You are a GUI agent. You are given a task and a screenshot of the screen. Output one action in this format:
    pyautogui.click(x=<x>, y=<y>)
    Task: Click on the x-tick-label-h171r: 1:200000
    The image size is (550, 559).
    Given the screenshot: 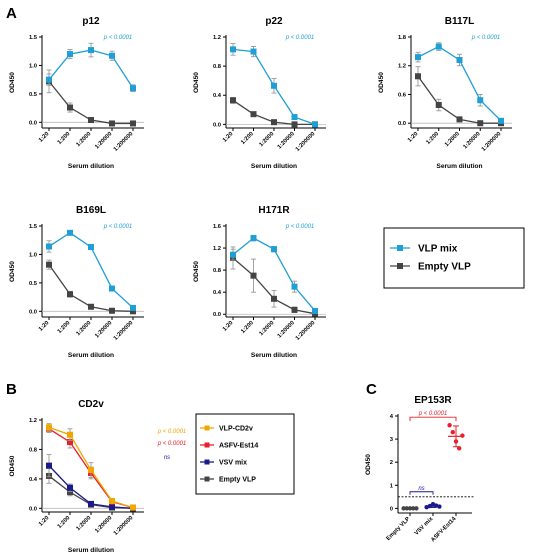 What is the action you would take?
    pyautogui.click(x=306, y=331)
    